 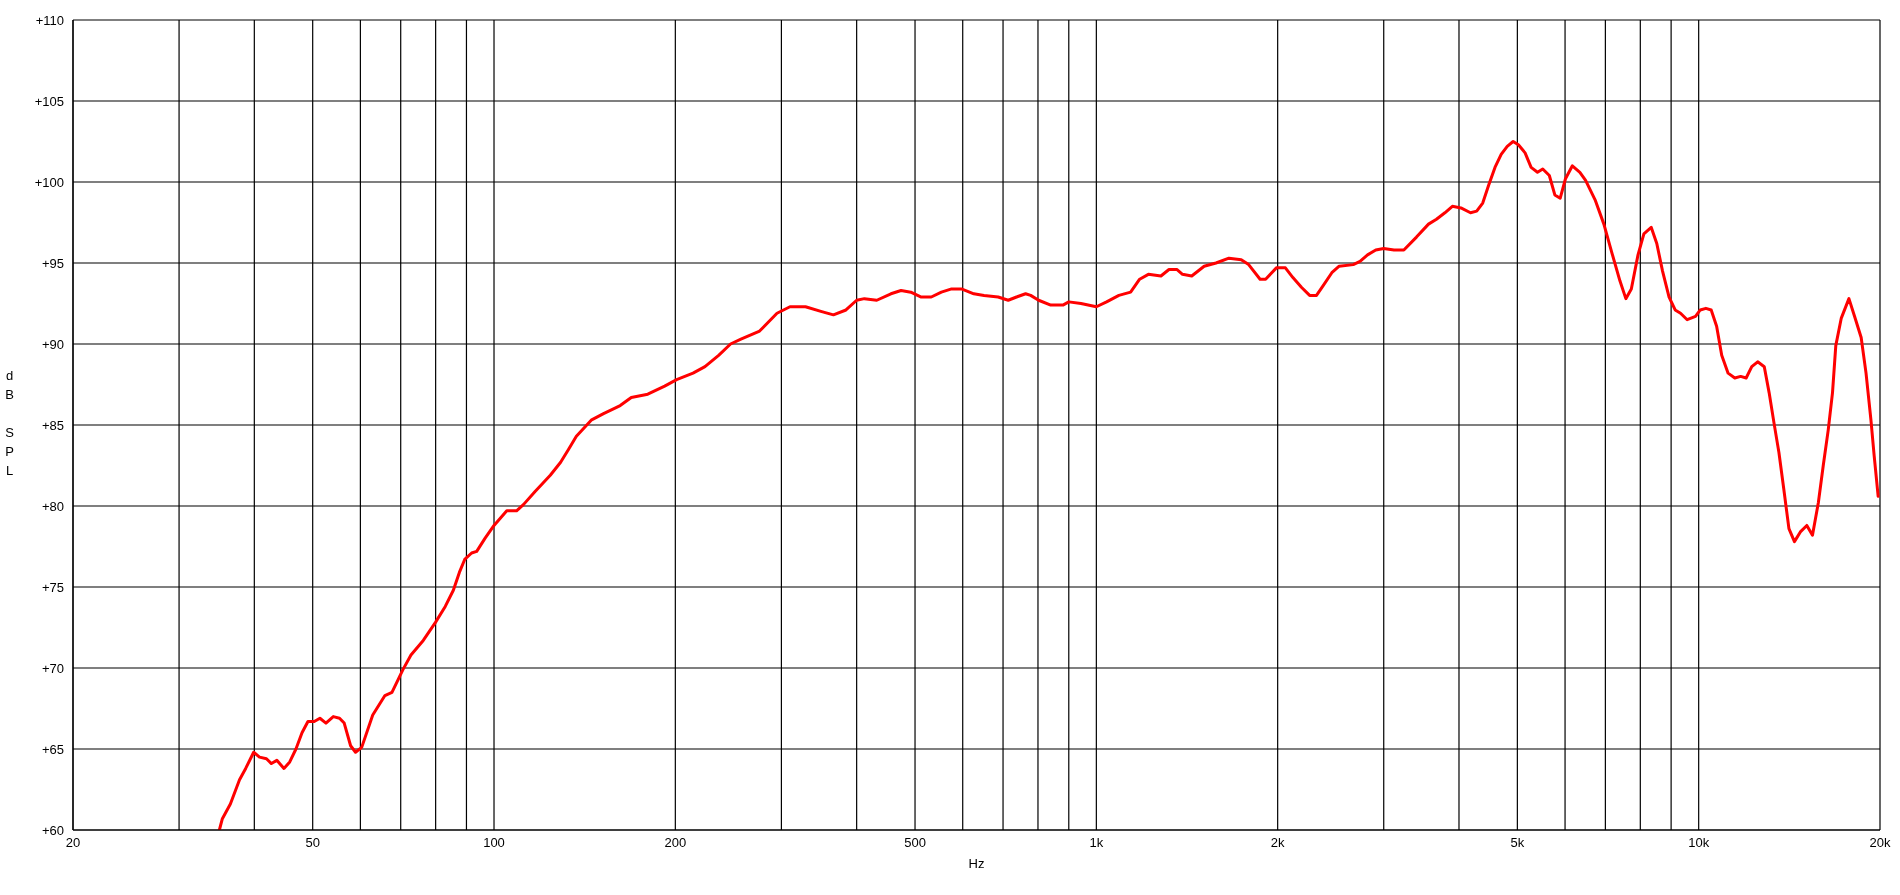 I want to click on y-tick-label: +70, so click(x=52, y=668).